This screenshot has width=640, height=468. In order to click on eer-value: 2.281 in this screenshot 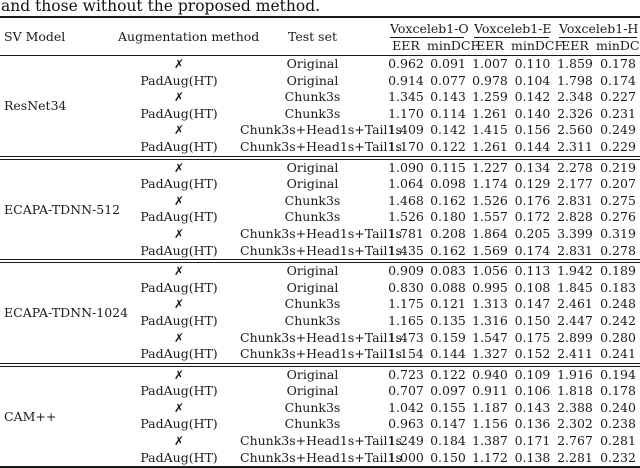, I will do `click(575, 457)`.